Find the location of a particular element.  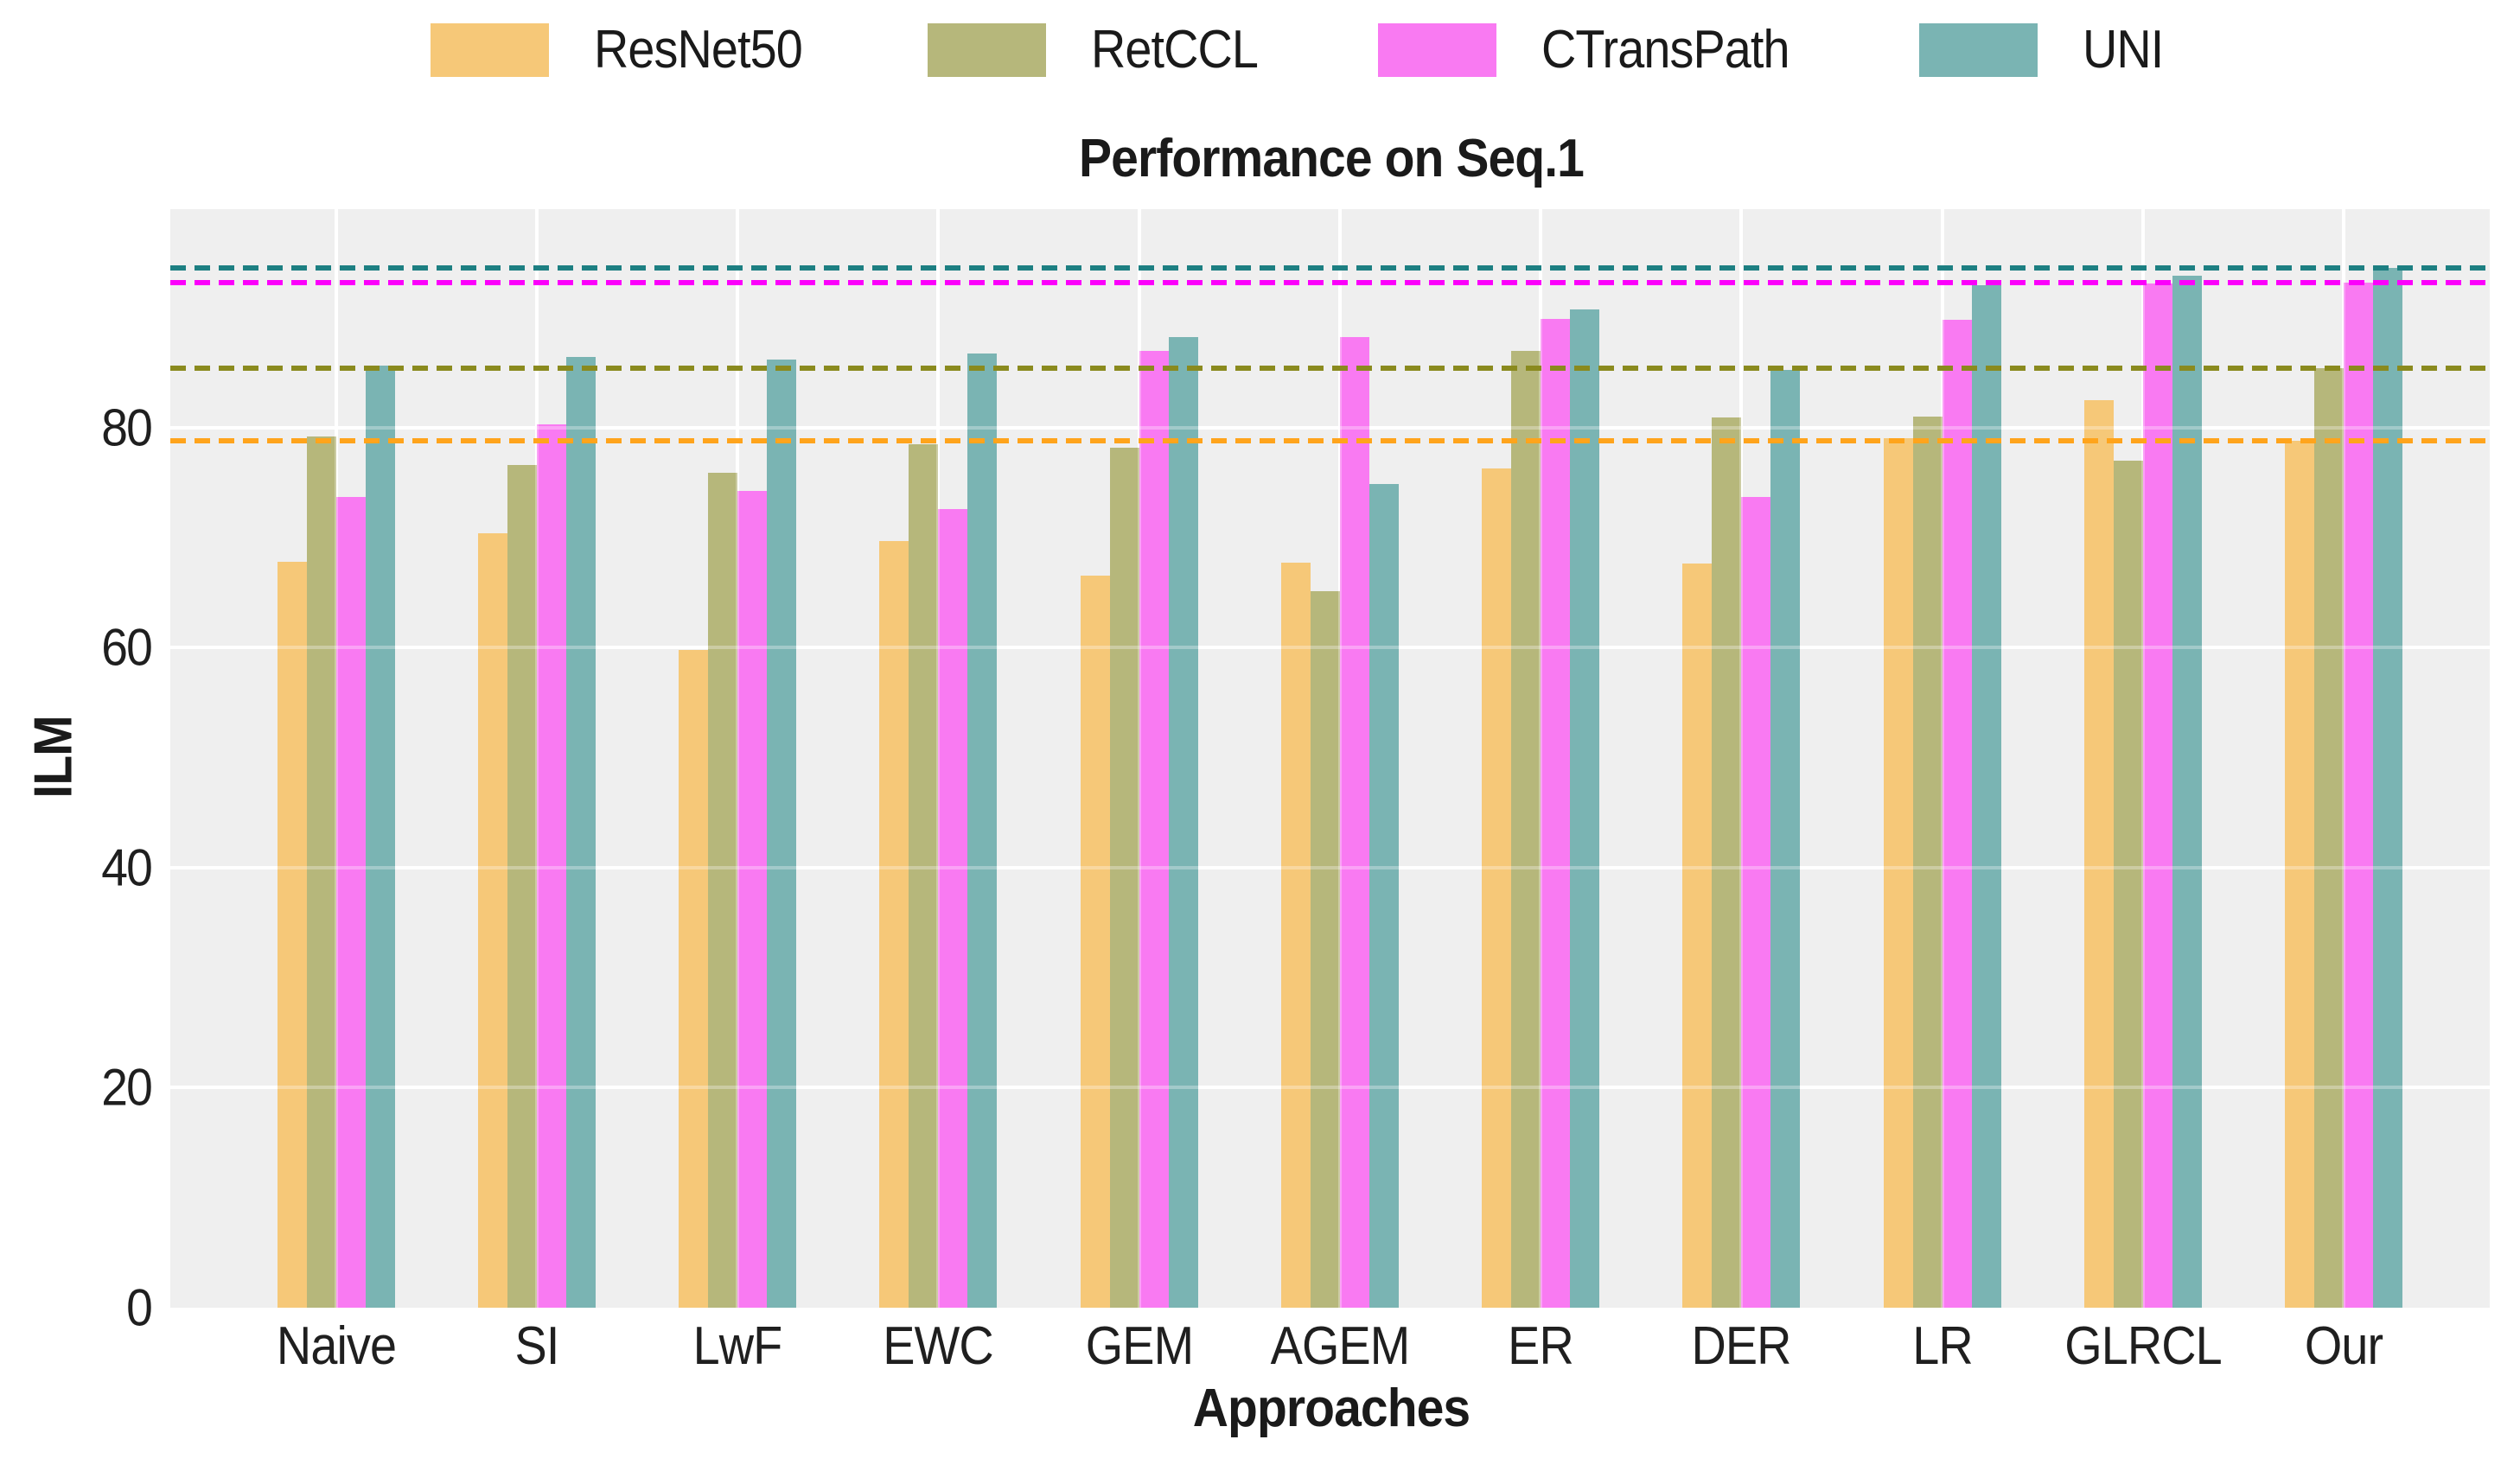

y-tick-40: 40 is located at coordinates (127, 867).